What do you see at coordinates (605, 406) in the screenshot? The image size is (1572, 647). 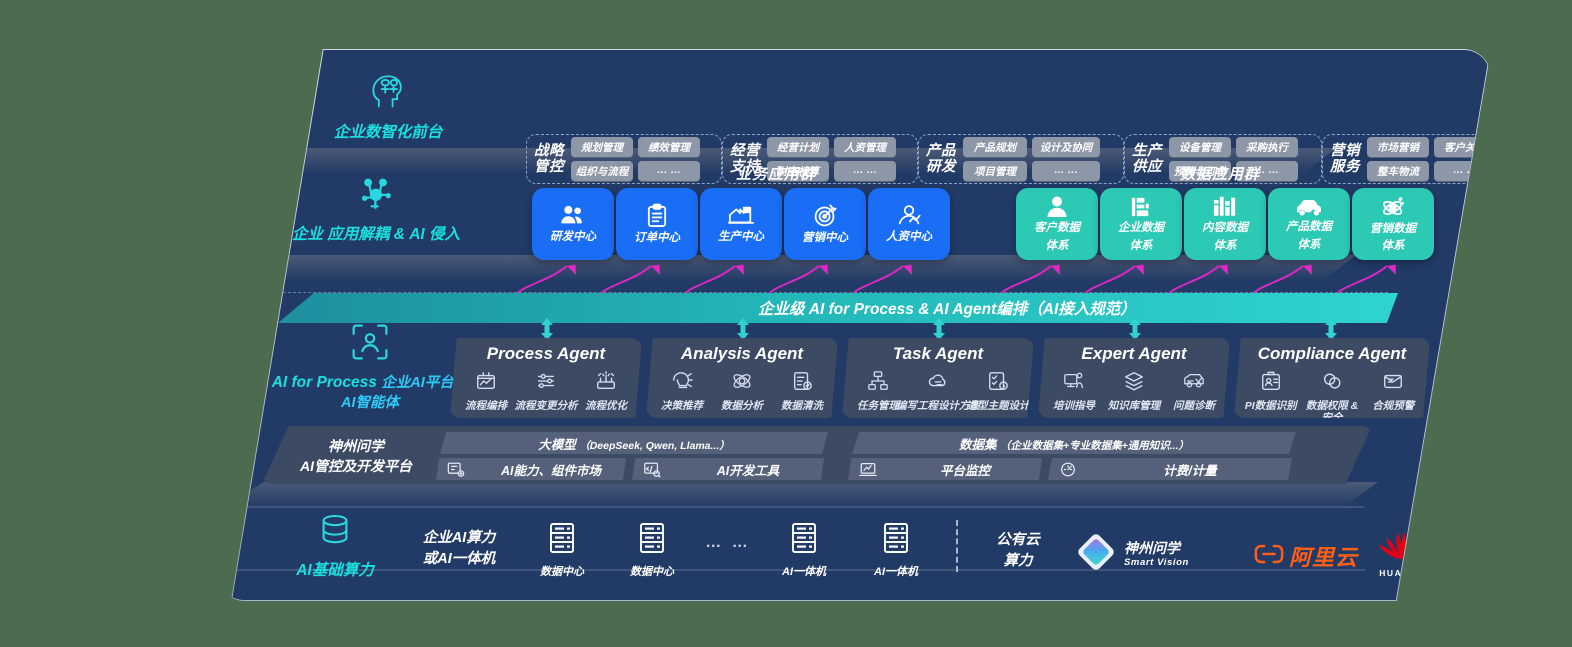 I see `agent-feature-label: 流程优化` at bounding box center [605, 406].